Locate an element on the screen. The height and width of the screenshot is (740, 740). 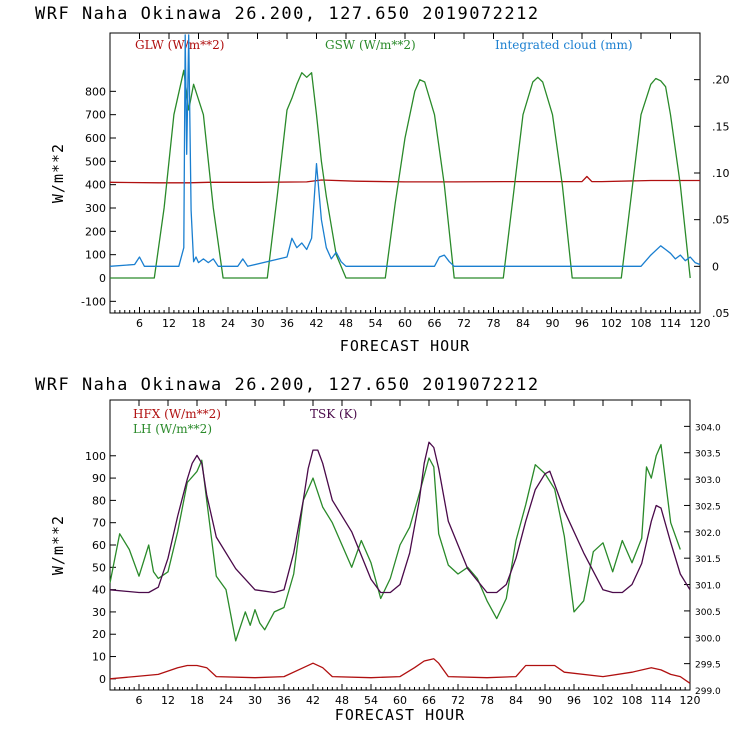
legend-entry: GSW (W/m**2) is located at coordinates (370, 45).